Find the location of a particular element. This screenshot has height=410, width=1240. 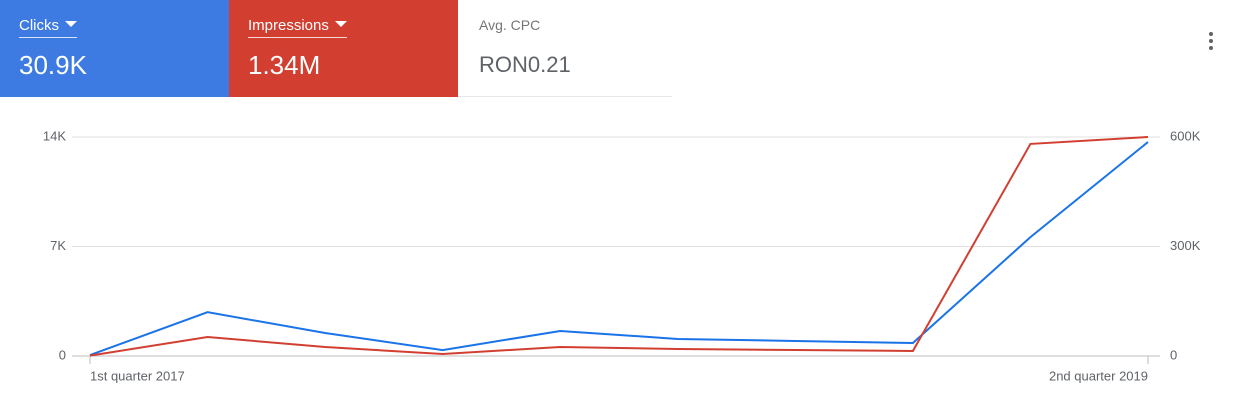

metric-name: Impressions is located at coordinates (288, 25).